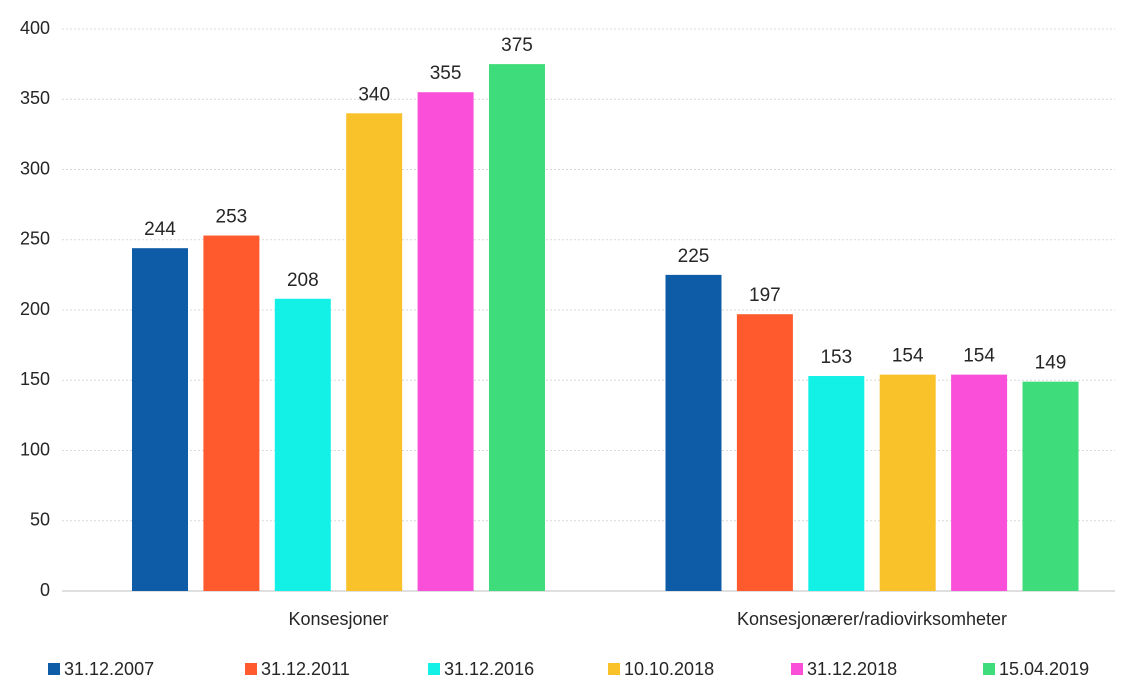  I want to click on value-label: 153, so click(836, 357).